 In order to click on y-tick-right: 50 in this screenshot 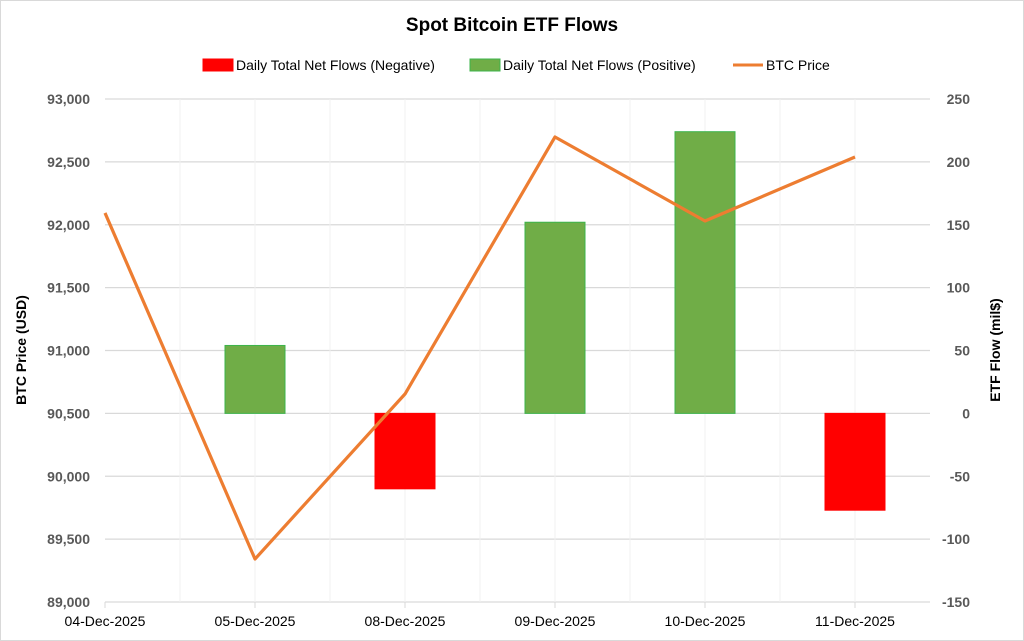, I will do `click(962, 351)`.